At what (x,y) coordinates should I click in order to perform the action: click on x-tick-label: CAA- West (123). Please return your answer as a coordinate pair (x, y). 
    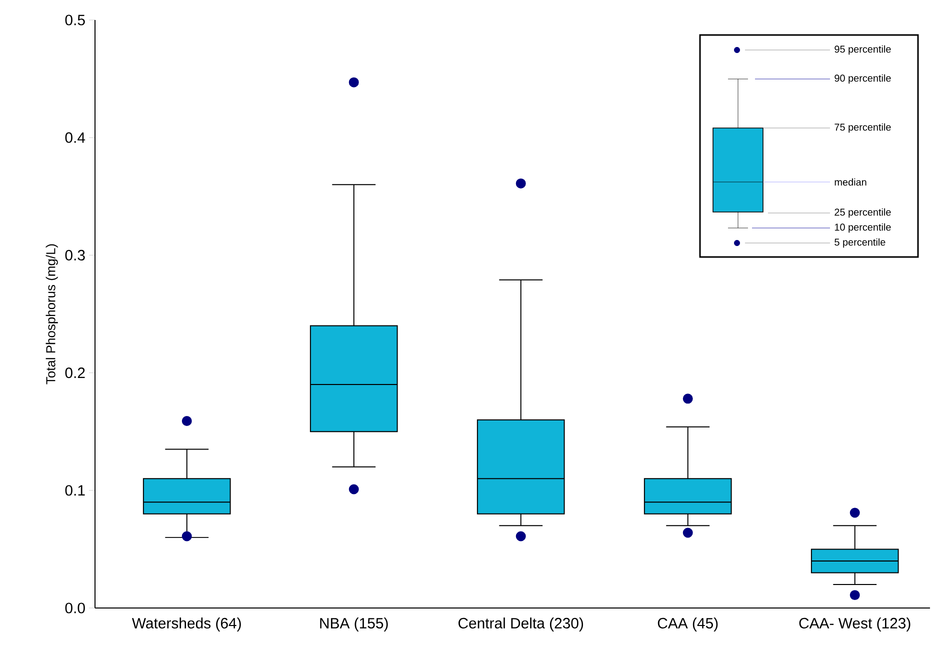
    Looking at the image, I should click on (854, 625).